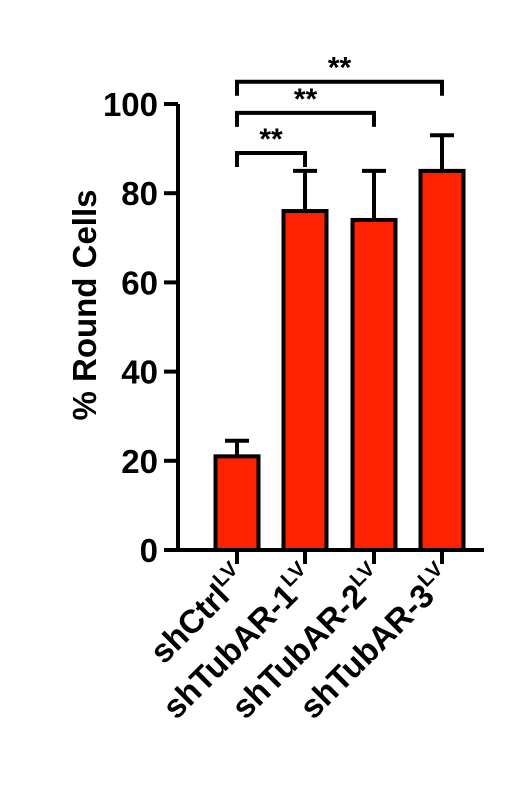 This screenshot has height=800, width=507. I want to click on y-axis-label: % Round Cells, so click(84, 304).